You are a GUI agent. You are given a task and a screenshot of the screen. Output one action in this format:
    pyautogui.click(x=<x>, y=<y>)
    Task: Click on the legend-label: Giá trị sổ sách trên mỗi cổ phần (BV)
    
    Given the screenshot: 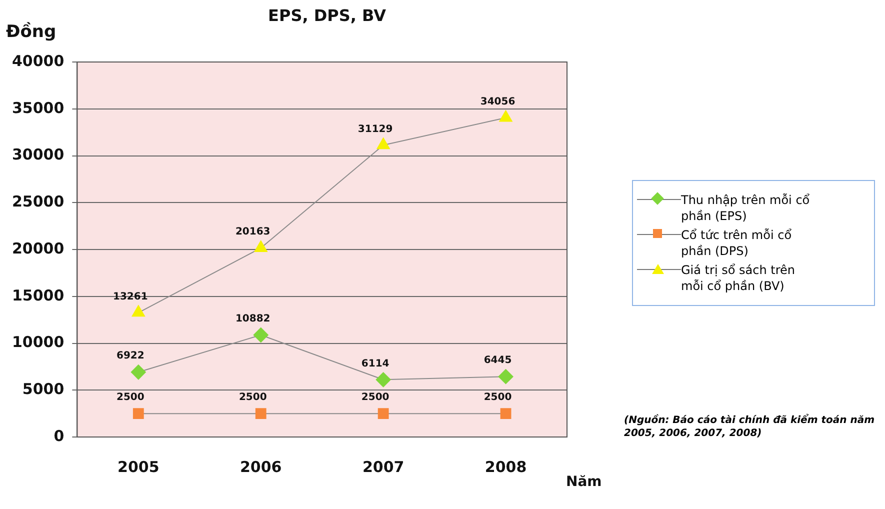 What is the action you would take?
    pyautogui.click(x=738, y=278)
    